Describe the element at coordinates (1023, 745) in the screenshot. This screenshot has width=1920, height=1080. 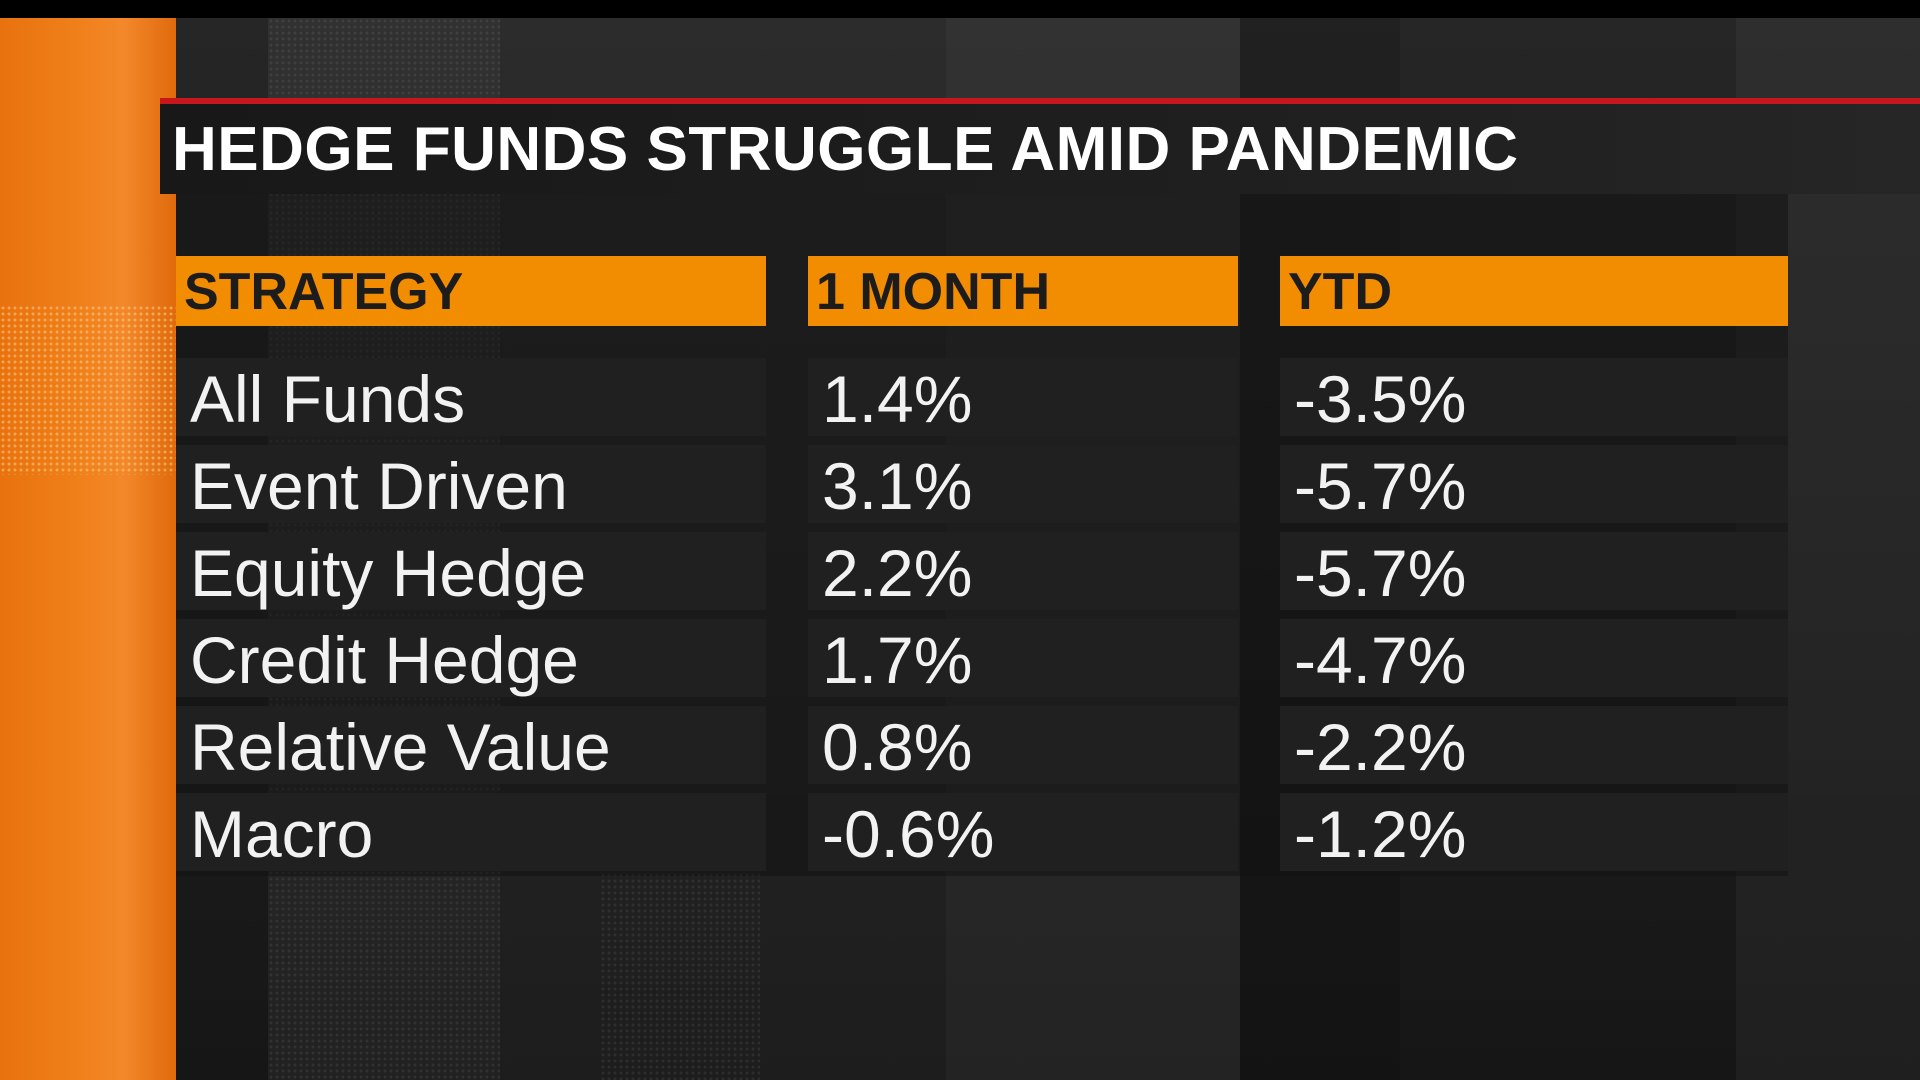
I see `table-cell-one-month: 0.8%` at that location.